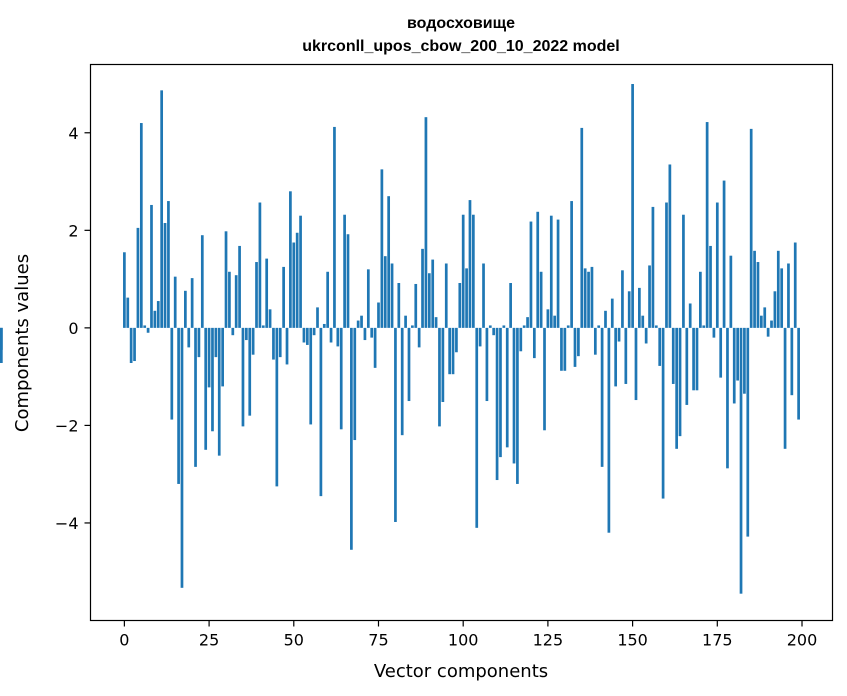  I want to click on x-axis-label: Vector components, so click(461, 671).